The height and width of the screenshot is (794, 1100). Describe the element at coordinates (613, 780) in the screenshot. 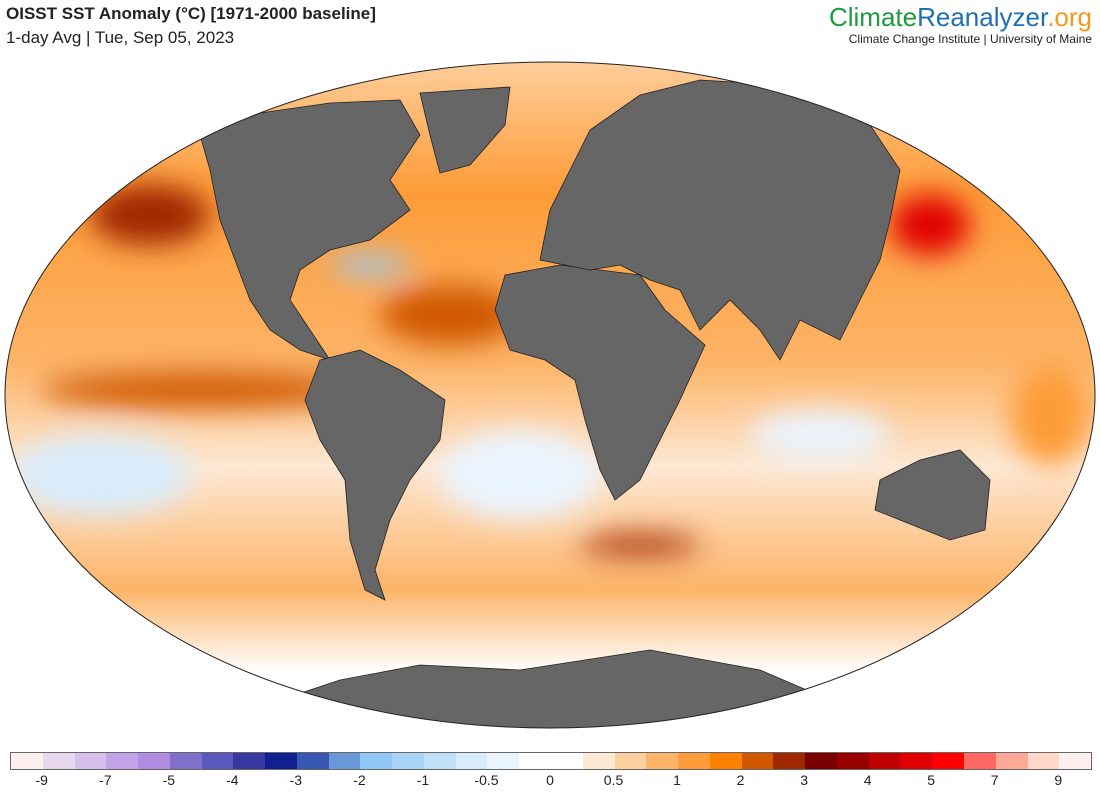

I see `colorbar-label: 0.5` at that location.